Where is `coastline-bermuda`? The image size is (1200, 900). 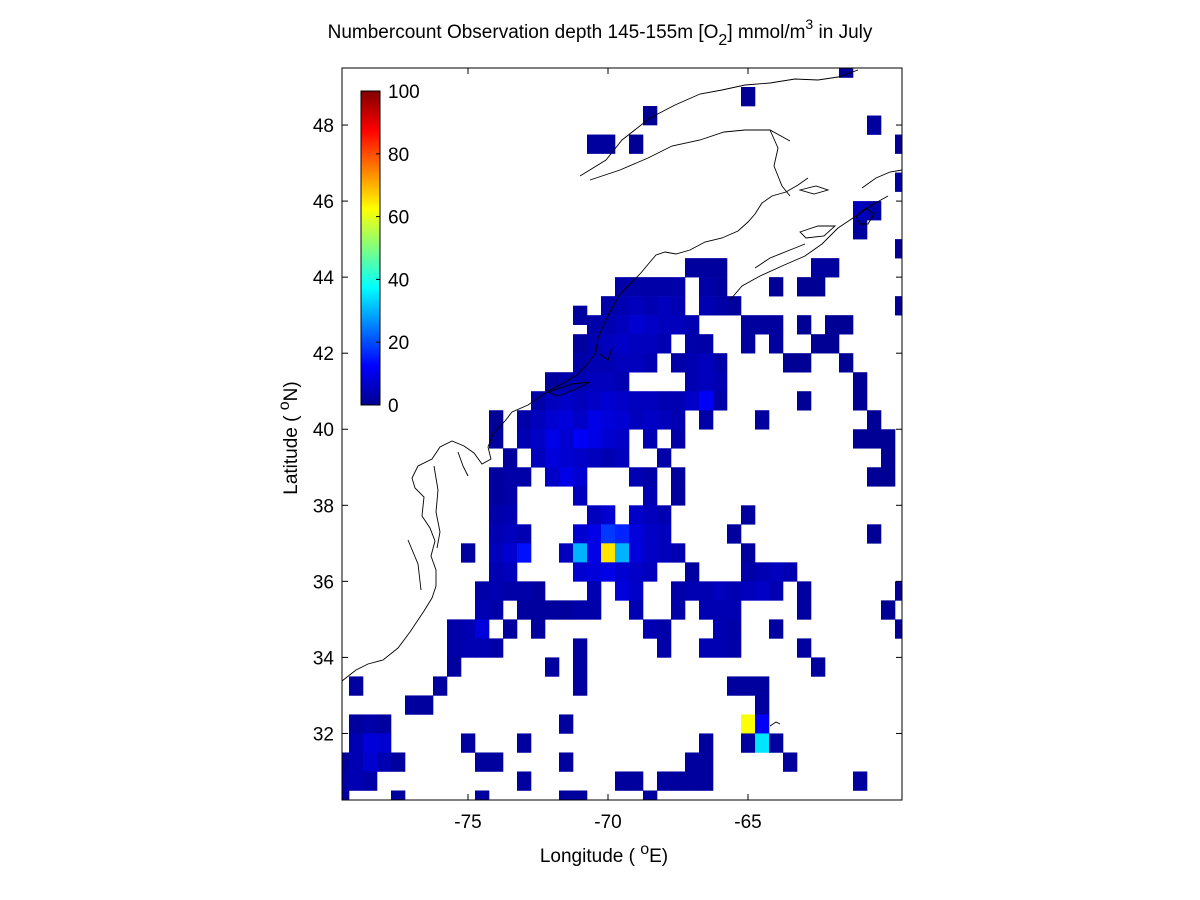 coastline-bermuda is located at coordinates (775, 724).